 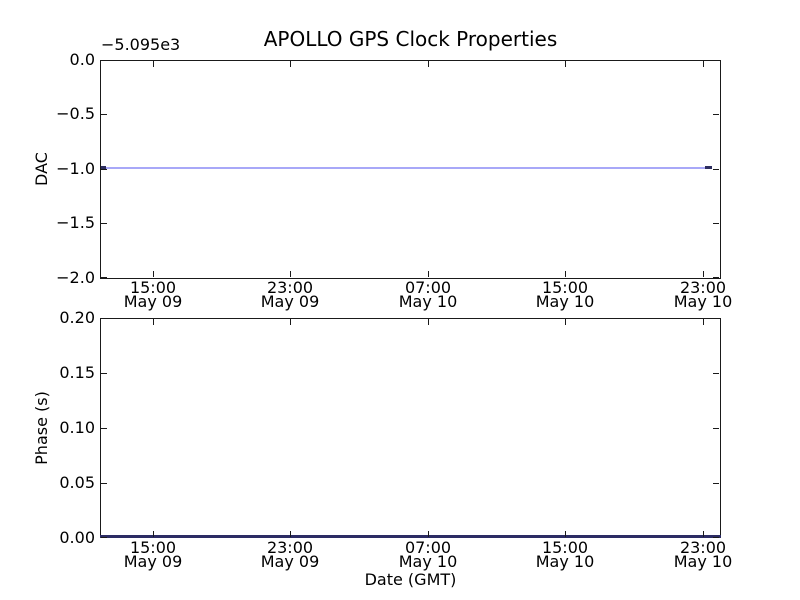 I want to click on dac-xtick-label: 15:00 May 09, so click(x=153, y=294).